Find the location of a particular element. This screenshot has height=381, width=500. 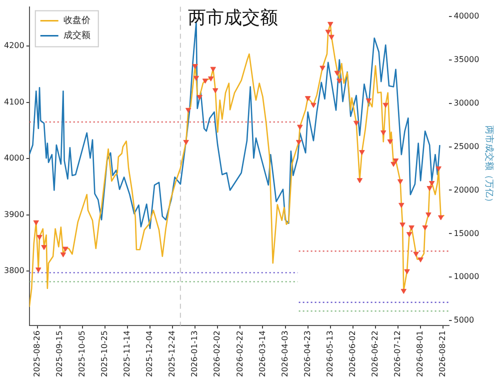

y2-axis-title: 两市成交额（万亿） is located at coordinates (488, 166).